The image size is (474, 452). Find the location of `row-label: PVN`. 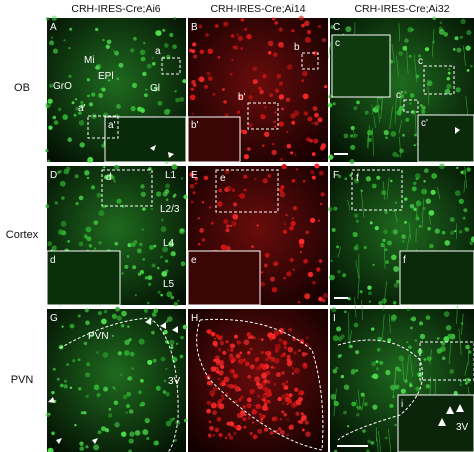

row-label: PVN is located at coordinates (22, 380).